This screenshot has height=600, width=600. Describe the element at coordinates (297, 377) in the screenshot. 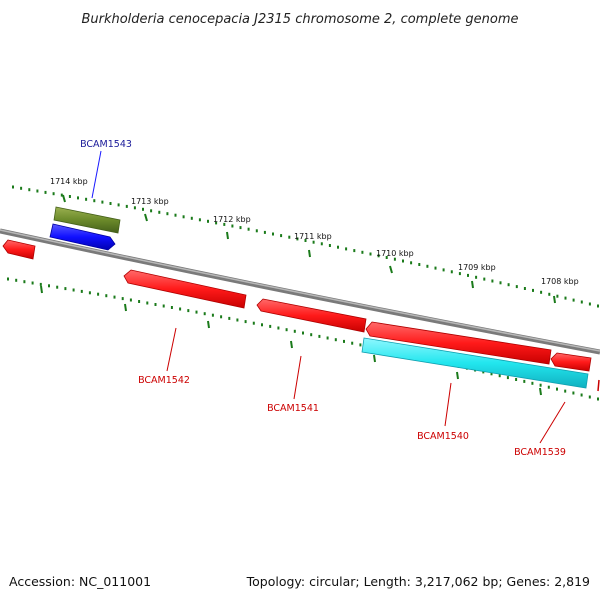

I see `label-line-bcam1541` at that location.